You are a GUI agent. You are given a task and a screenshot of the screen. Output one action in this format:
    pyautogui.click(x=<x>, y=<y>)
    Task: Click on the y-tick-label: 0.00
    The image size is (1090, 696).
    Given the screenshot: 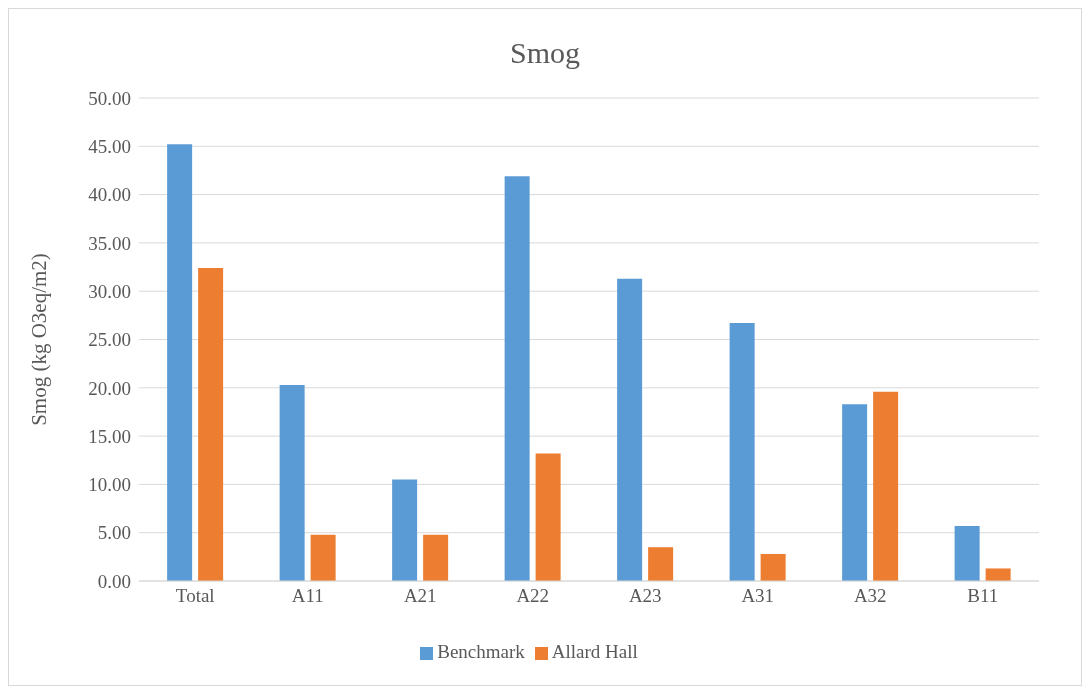 What is the action you would take?
    pyautogui.click(x=114, y=581)
    